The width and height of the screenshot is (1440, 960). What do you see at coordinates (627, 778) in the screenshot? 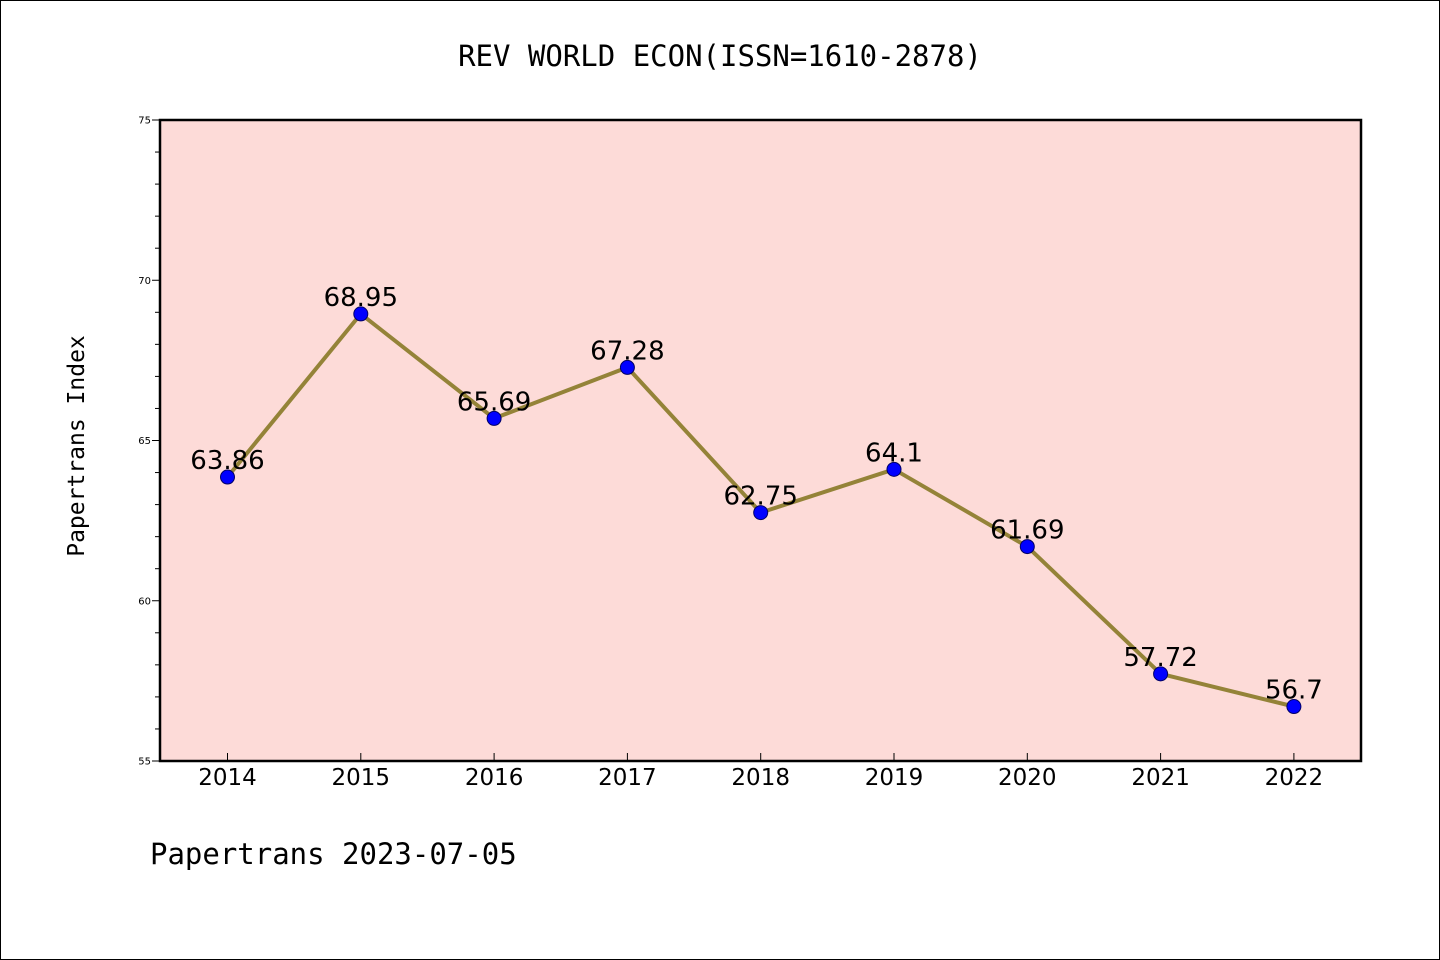
I see `x-tick-label: 2017` at bounding box center [627, 778].